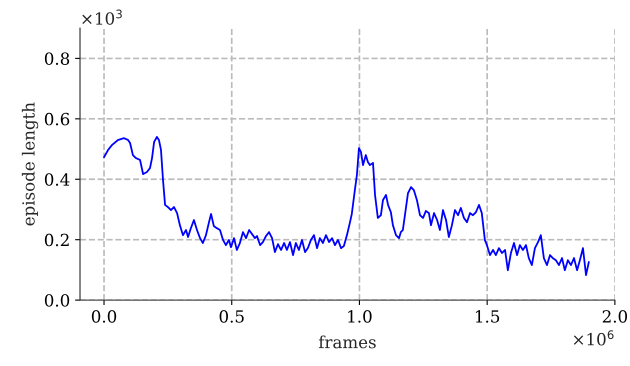  I want to click on y-axis-title: episode length, so click(30, 164).